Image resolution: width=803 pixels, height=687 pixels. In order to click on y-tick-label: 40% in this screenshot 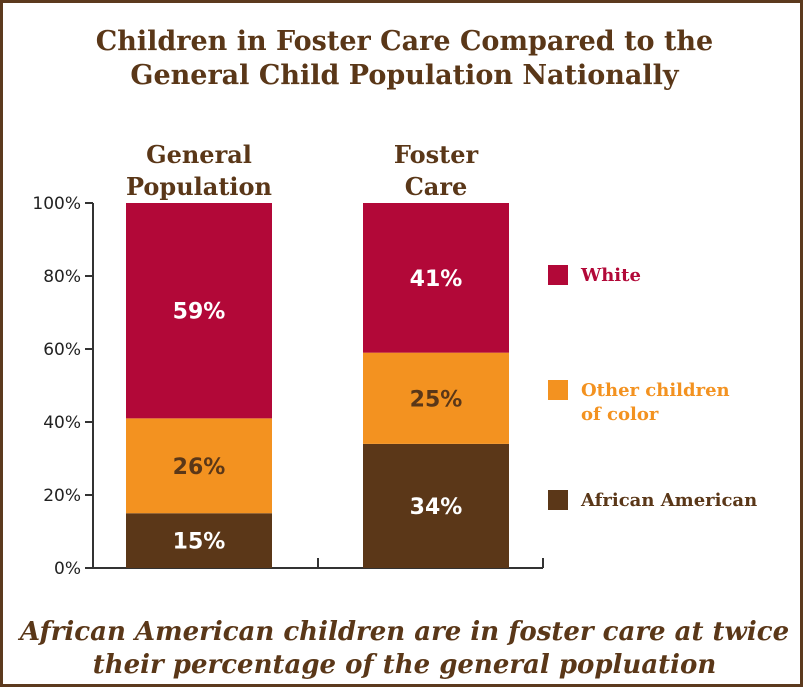, I will do `click(62, 423)`.